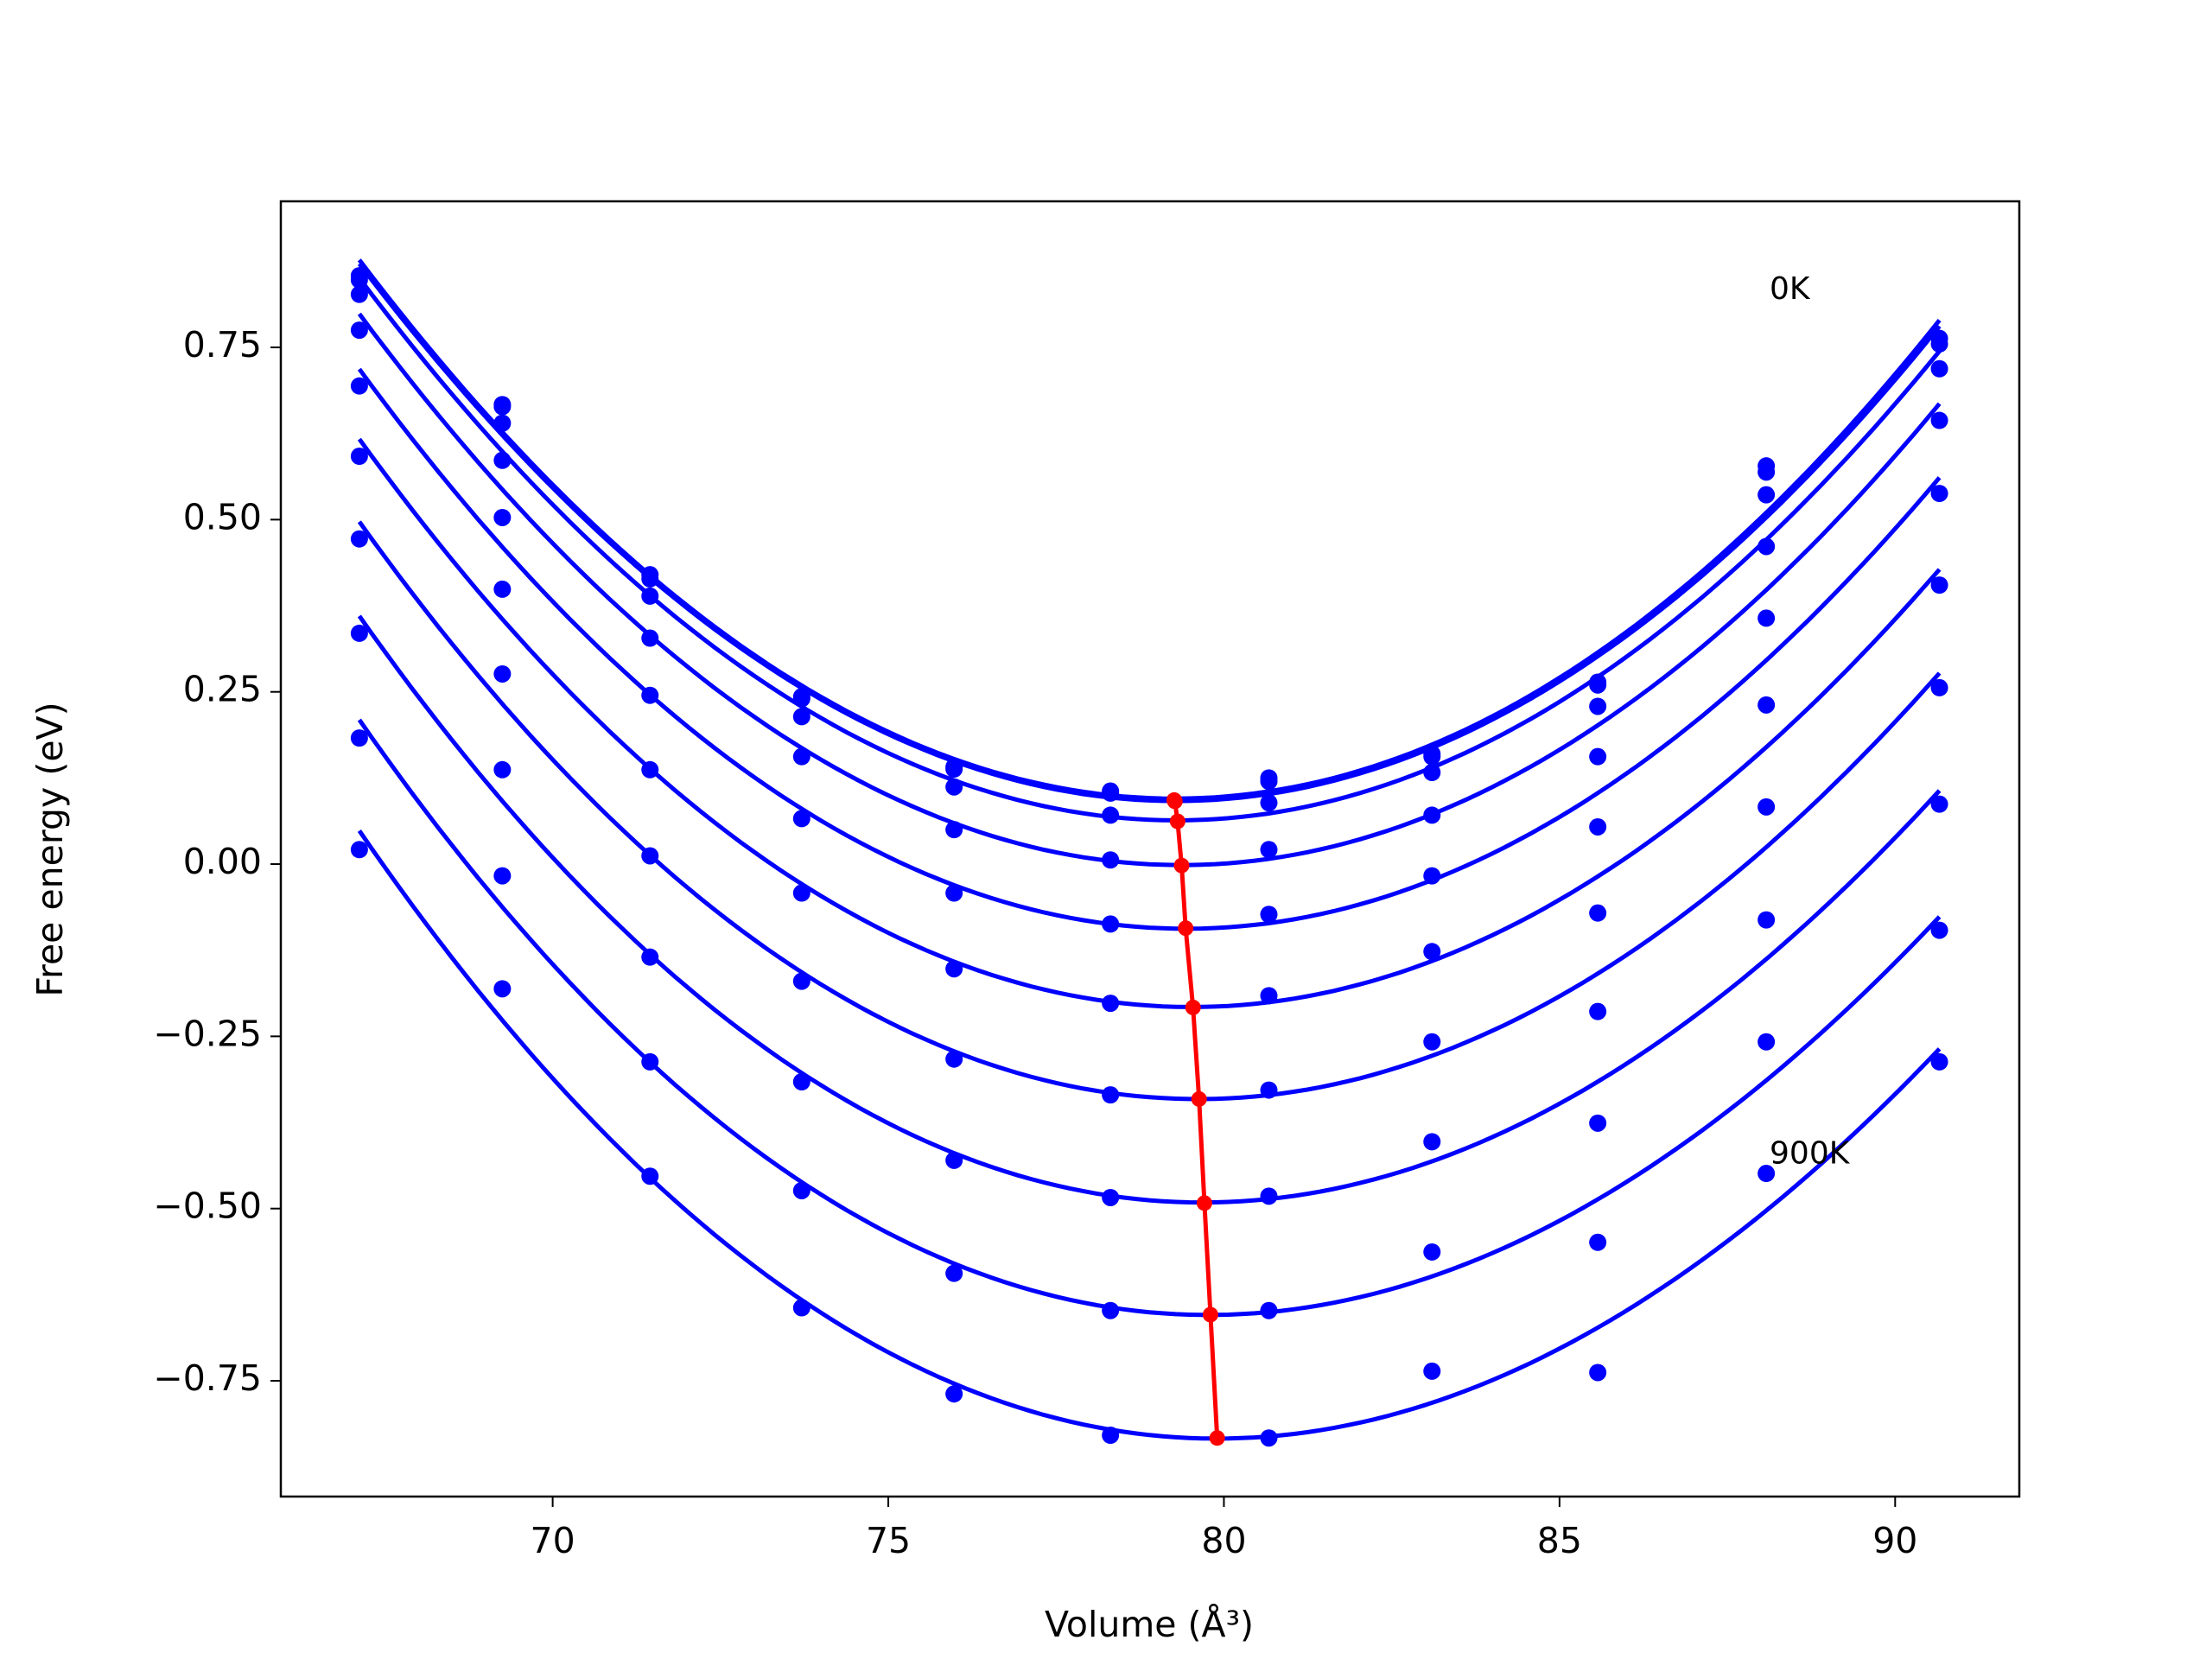 The width and height of the screenshot is (2212, 1659). Describe the element at coordinates (50, 849) in the screenshot. I see `y-axis-label: Free energy (eV)` at that location.